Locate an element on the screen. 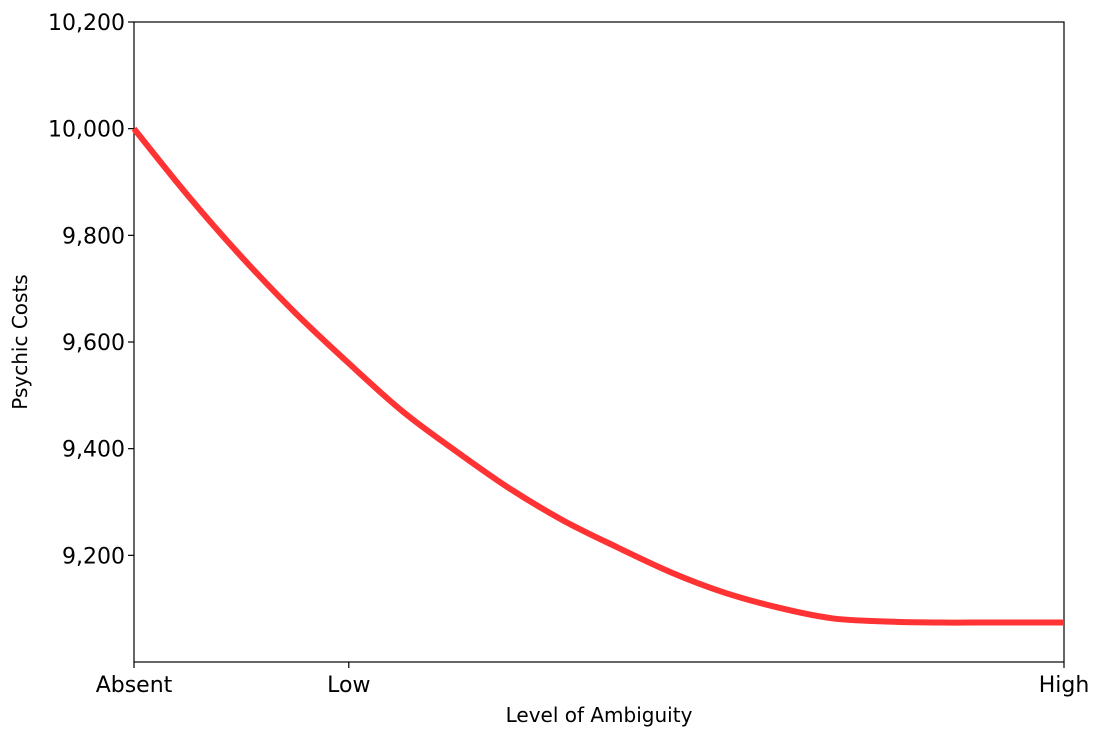 The image size is (1100, 737). y-tick-label: 9,200 is located at coordinates (93, 556).